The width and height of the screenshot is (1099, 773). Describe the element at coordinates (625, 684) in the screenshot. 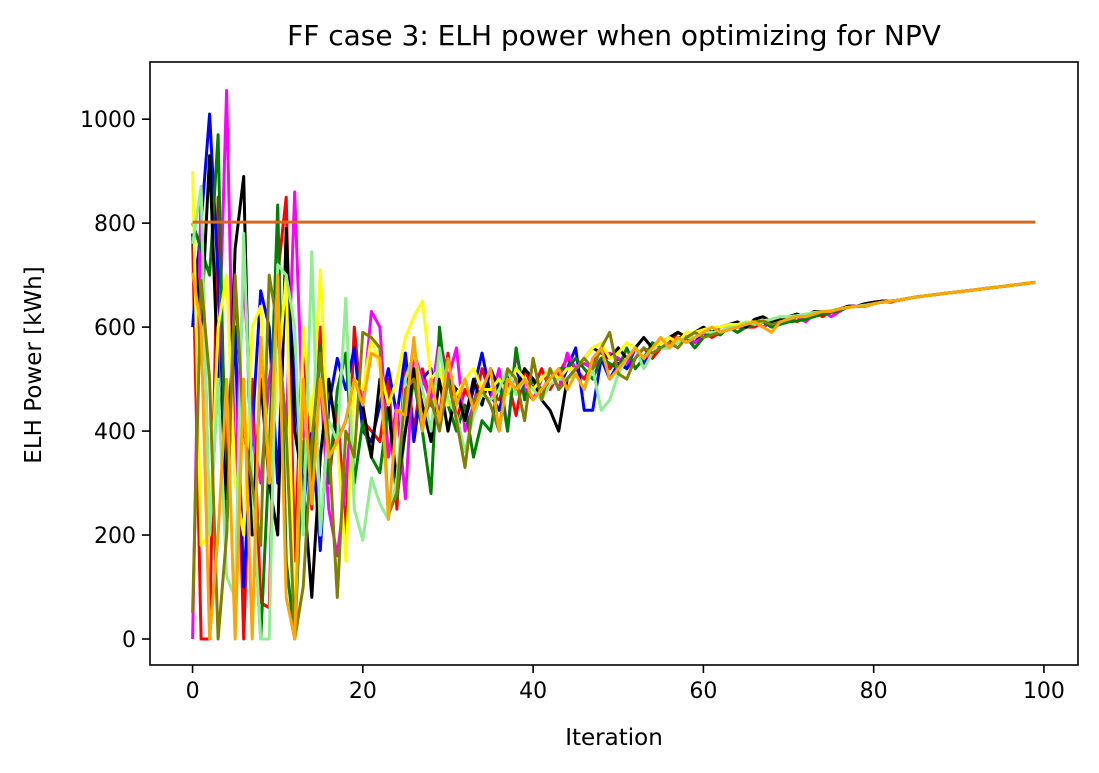

I see `x-axis-ticks: 0 20 40 60 80 100` at that location.